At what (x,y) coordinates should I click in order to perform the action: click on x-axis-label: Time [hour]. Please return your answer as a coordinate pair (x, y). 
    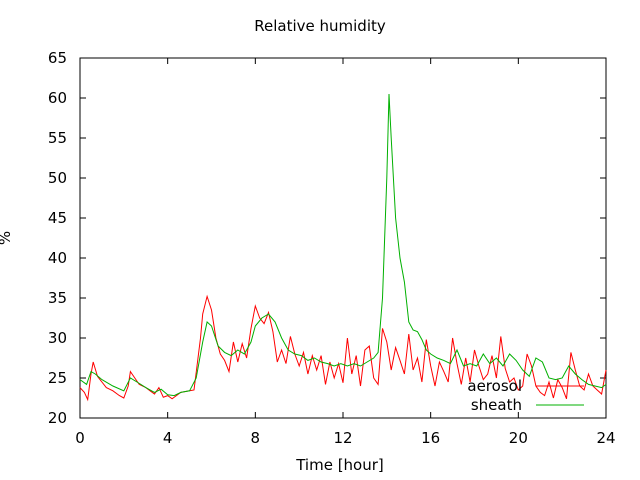
    Looking at the image, I should click on (340, 465).